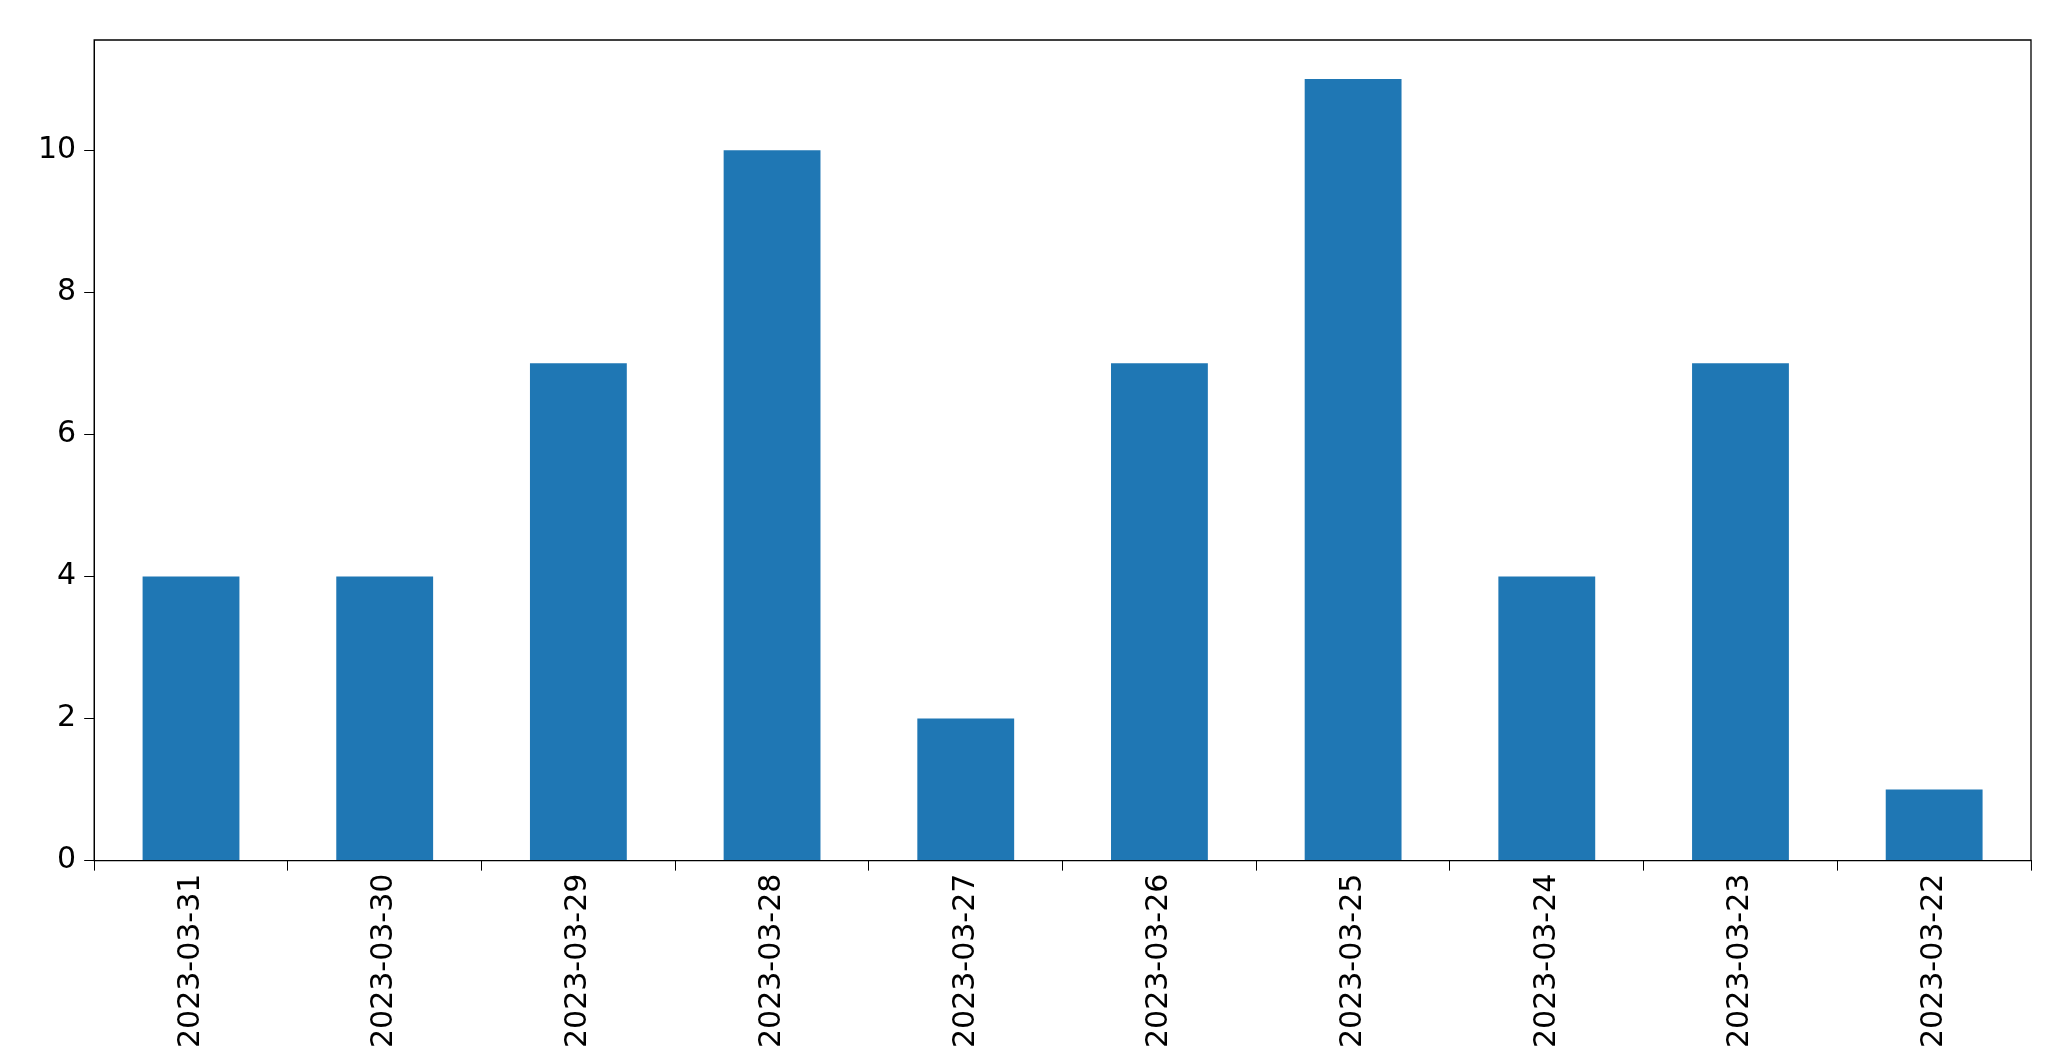  Describe the element at coordinates (382, 961) in the screenshot. I see `x-tick-label: 2023-03-30` at that location.